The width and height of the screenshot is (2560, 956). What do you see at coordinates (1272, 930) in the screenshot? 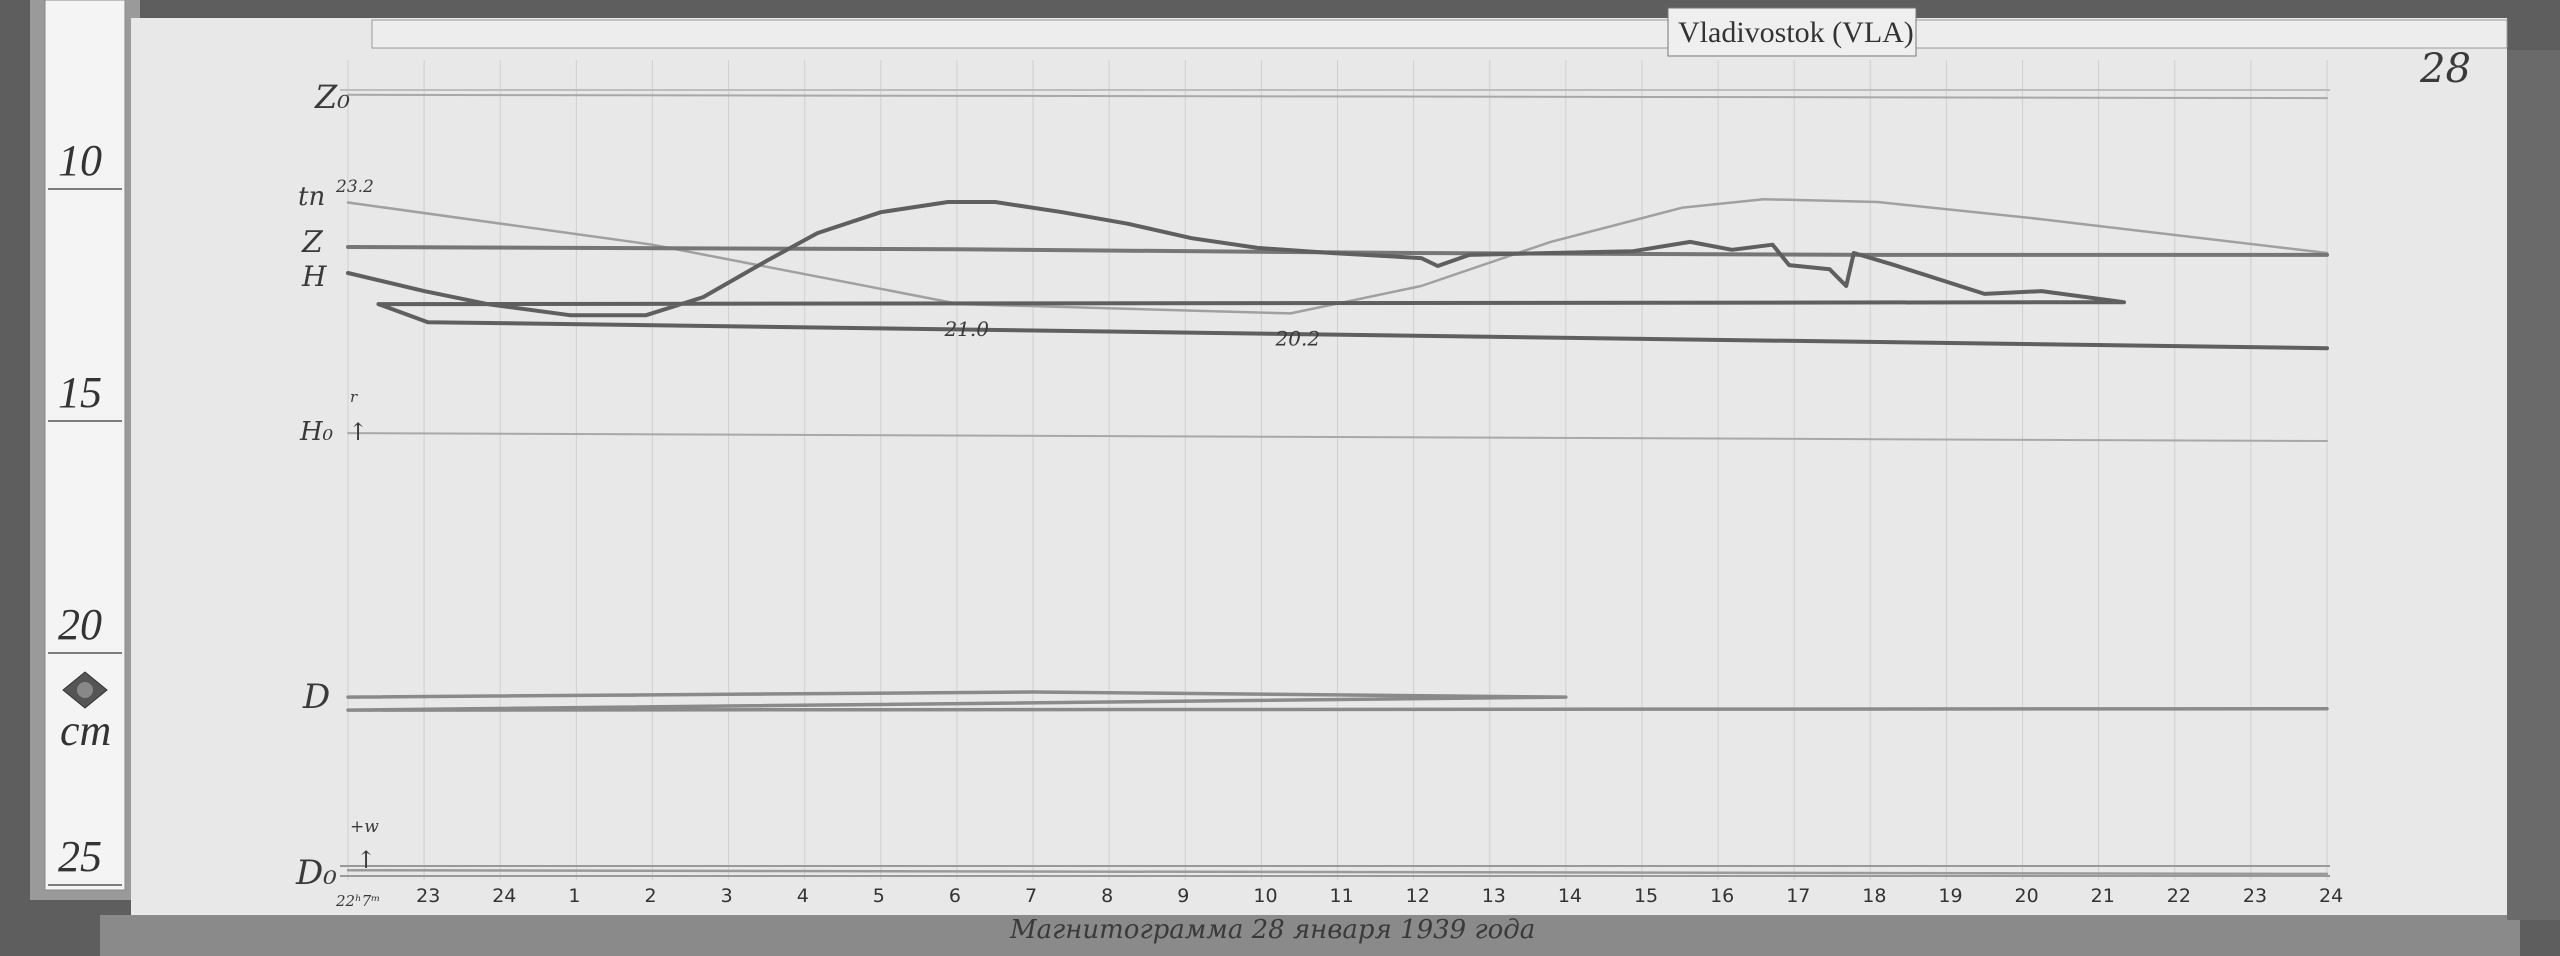
I see `caption: Магнитограмма 28 января 1939 года` at bounding box center [1272, 930].